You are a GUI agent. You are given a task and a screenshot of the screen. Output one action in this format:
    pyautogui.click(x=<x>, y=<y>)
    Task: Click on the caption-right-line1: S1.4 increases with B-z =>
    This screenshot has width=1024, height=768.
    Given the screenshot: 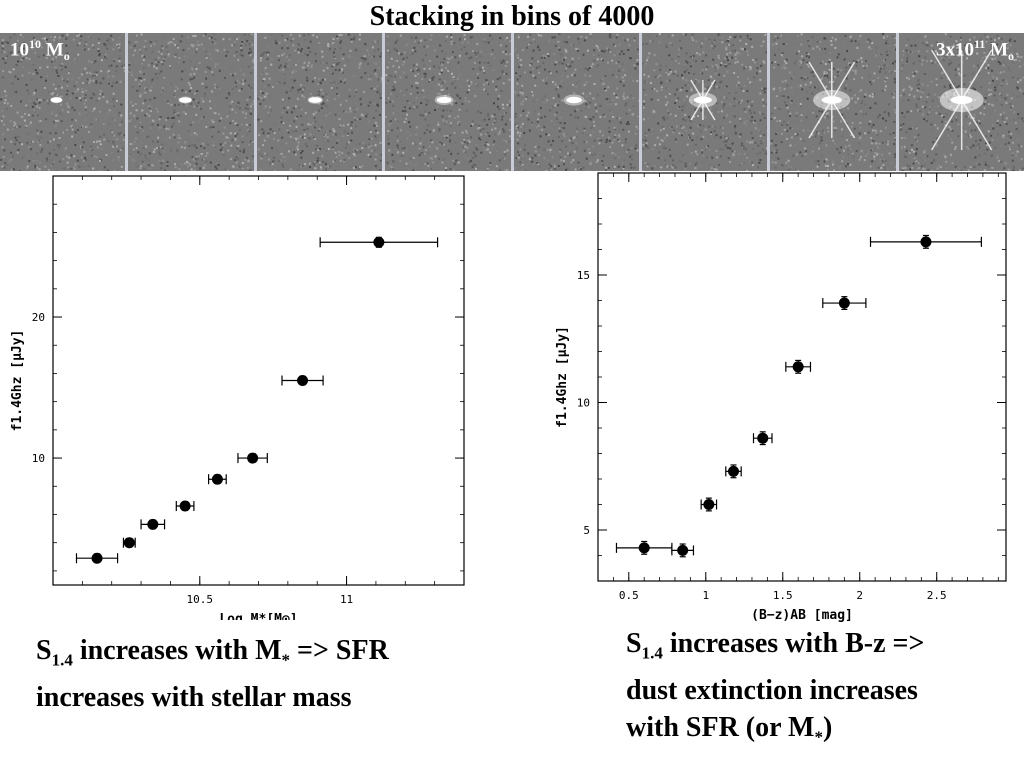 What is the action you would take?
    pyautogui.click(x=823, y=648)
    